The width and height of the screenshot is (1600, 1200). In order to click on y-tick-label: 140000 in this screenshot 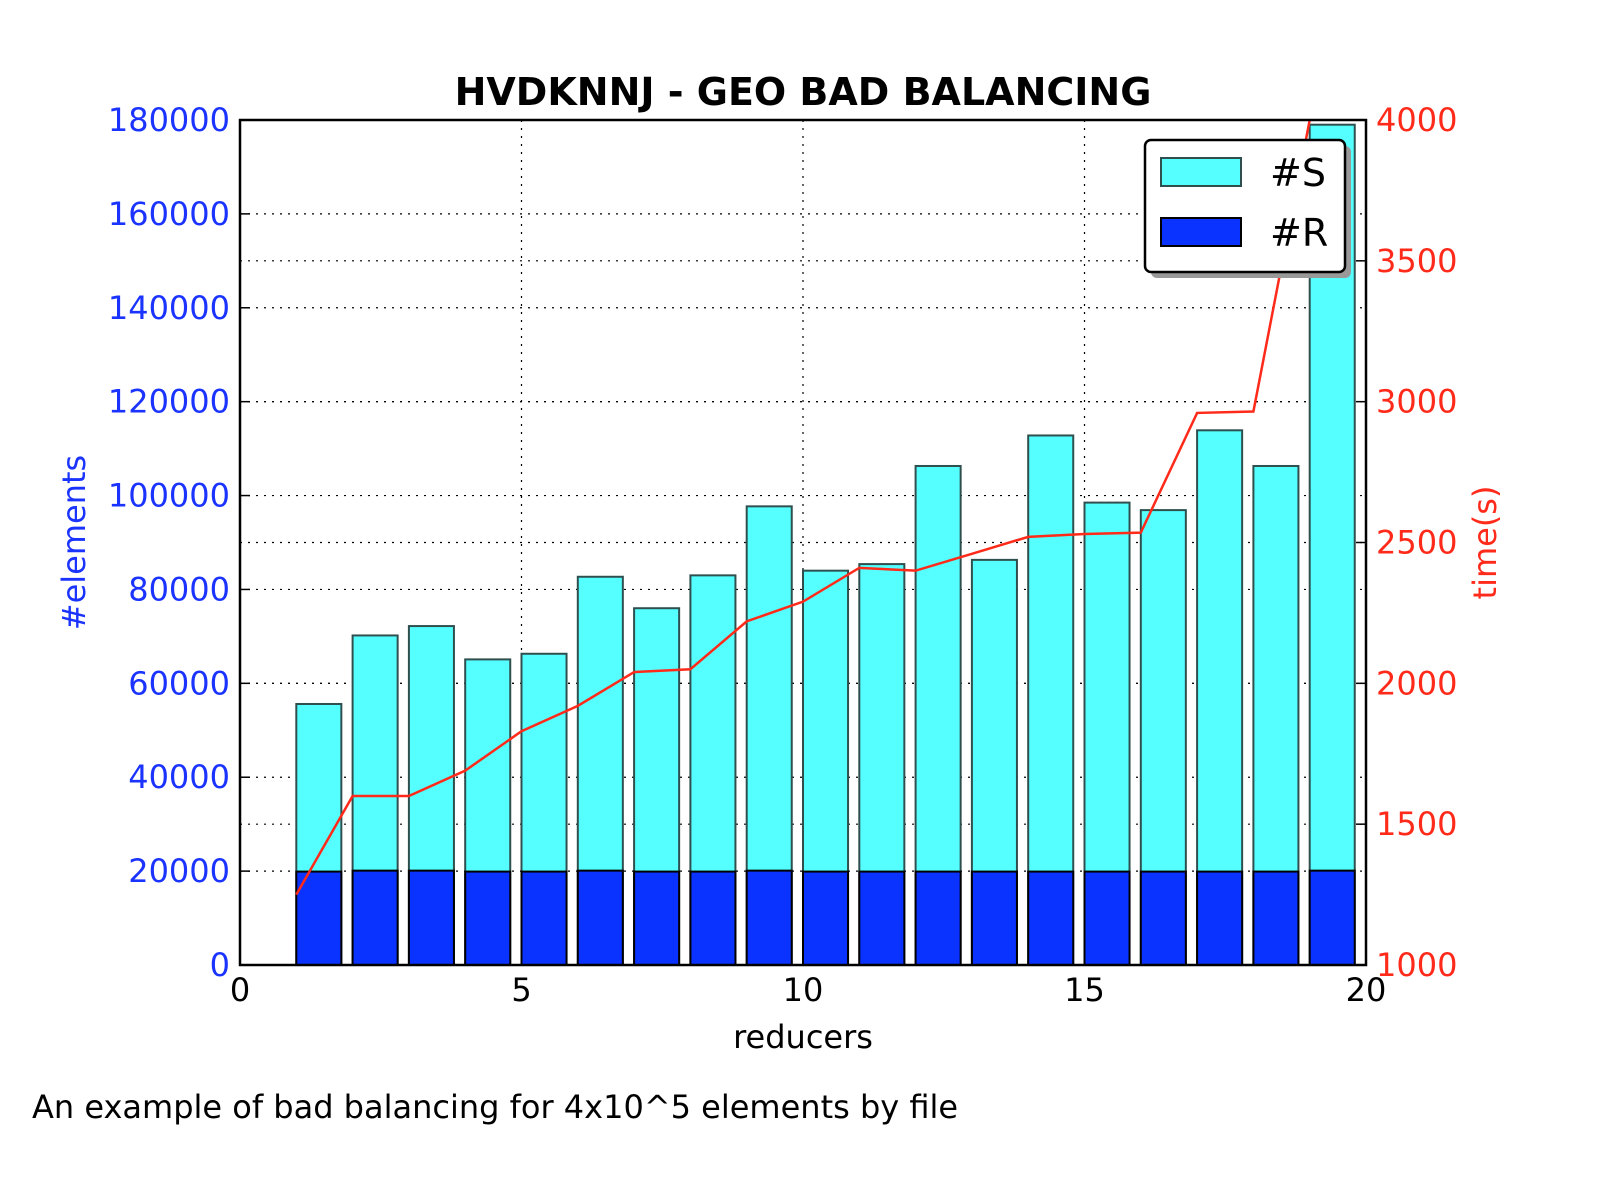, I will do `click(169, 308)`.